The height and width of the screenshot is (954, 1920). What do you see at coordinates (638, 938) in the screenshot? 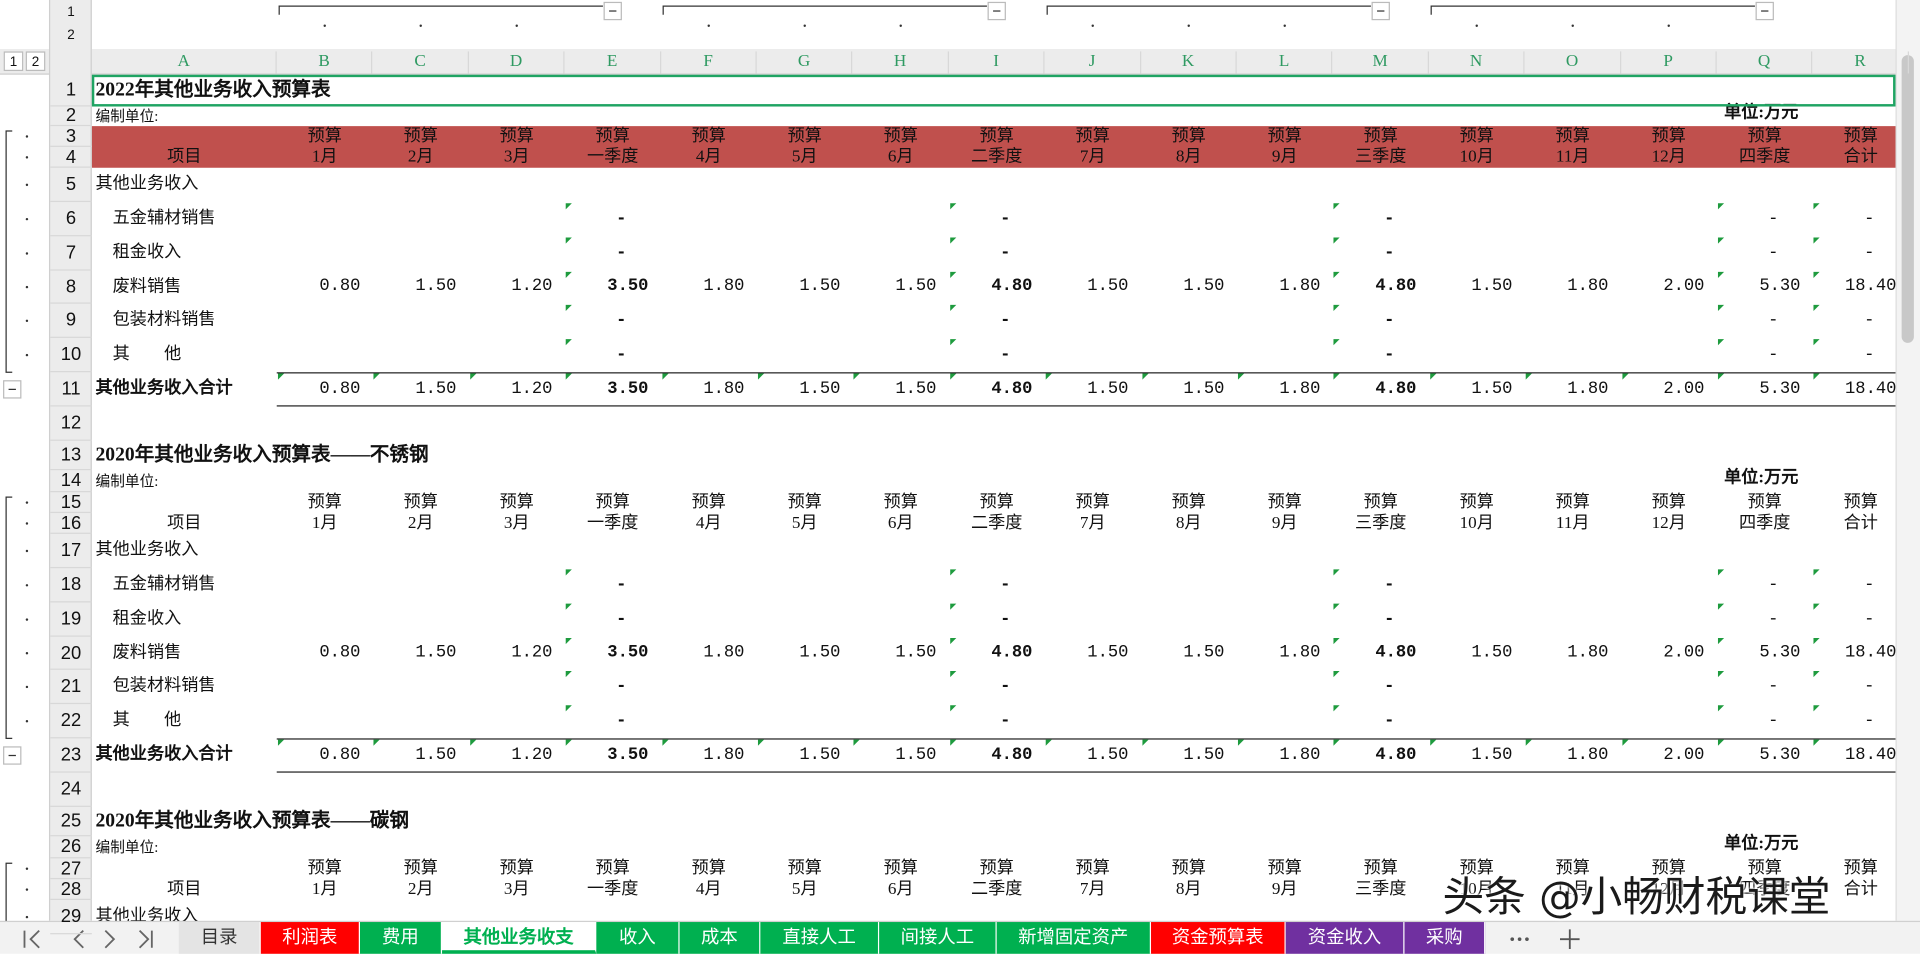
I see `sheet-tab: 收入` at bounding box center [638, 938].